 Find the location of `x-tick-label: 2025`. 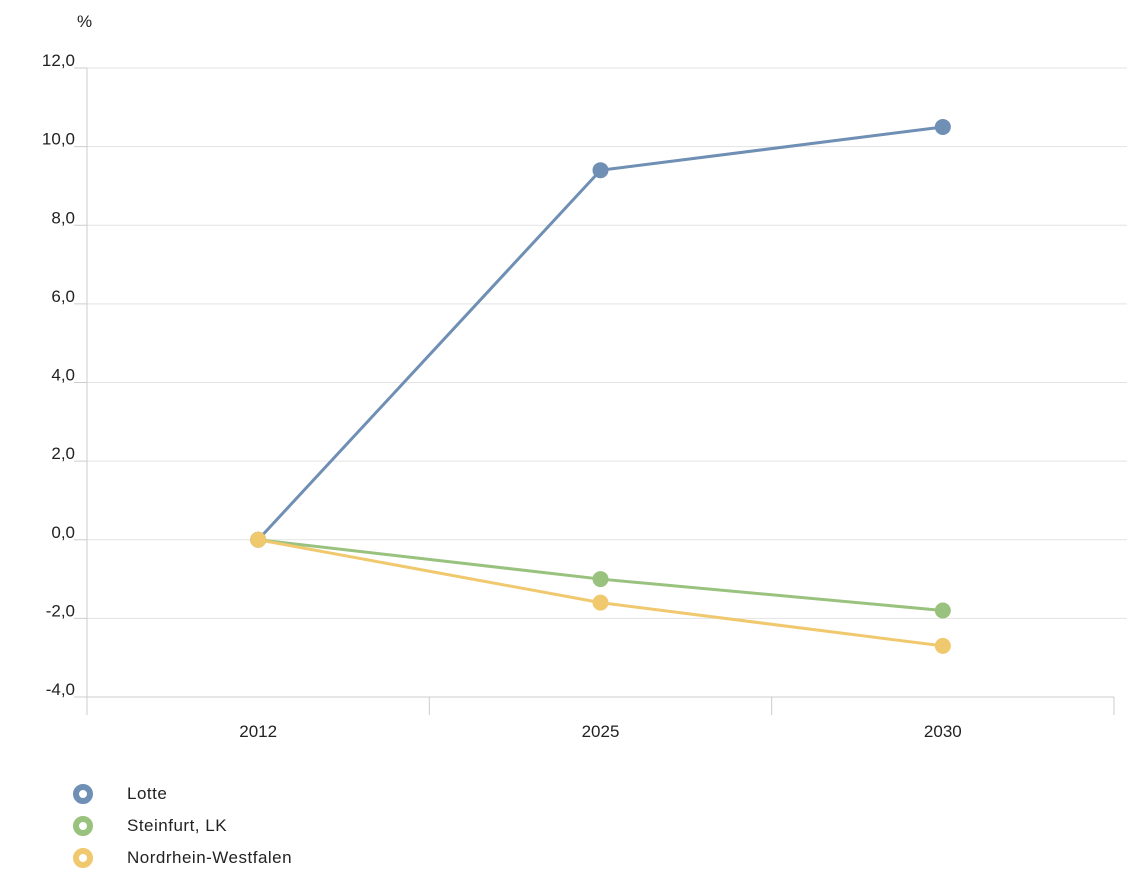

x-tick-label: 2025 is located at coordinates (601, 731).